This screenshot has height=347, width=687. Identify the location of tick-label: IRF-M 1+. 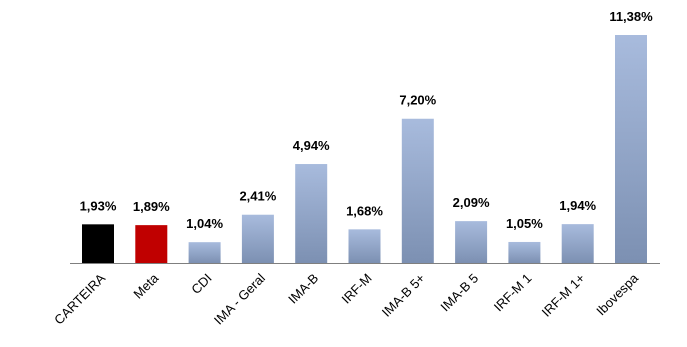
(563, 295).